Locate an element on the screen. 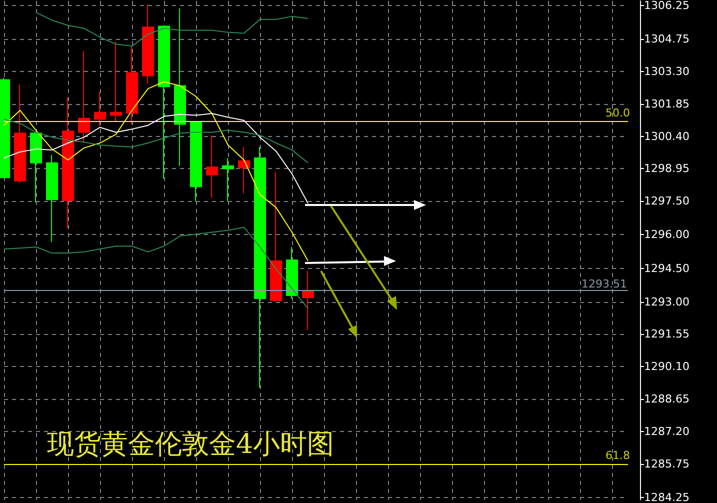 The image size is (717, 503). y-tick-label: 1300.40 is located at coordinates (667, 136).